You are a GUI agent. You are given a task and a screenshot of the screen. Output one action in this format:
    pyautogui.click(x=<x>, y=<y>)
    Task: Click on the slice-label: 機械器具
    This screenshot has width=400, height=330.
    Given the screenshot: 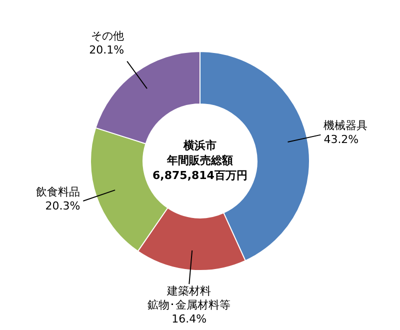 What is the action you would take?
    pyautogui.click(x=346, y=125)
    